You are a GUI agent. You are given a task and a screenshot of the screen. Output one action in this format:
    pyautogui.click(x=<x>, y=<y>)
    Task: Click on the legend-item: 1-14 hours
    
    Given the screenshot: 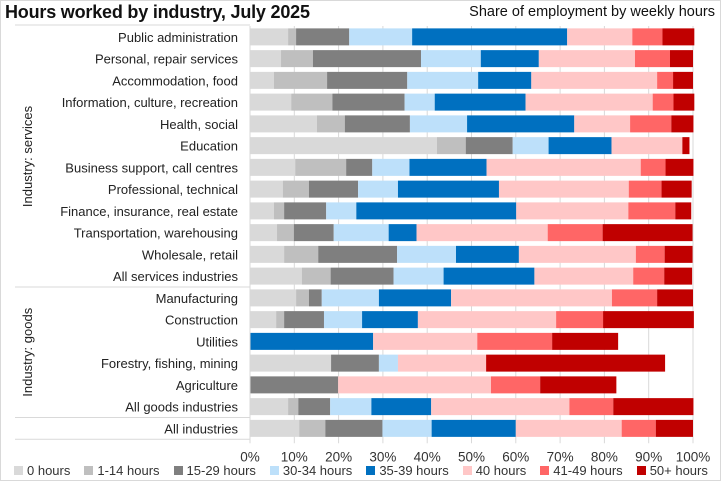 What is the action you would take?
    pyautogui.click(x=122, y=470)
    